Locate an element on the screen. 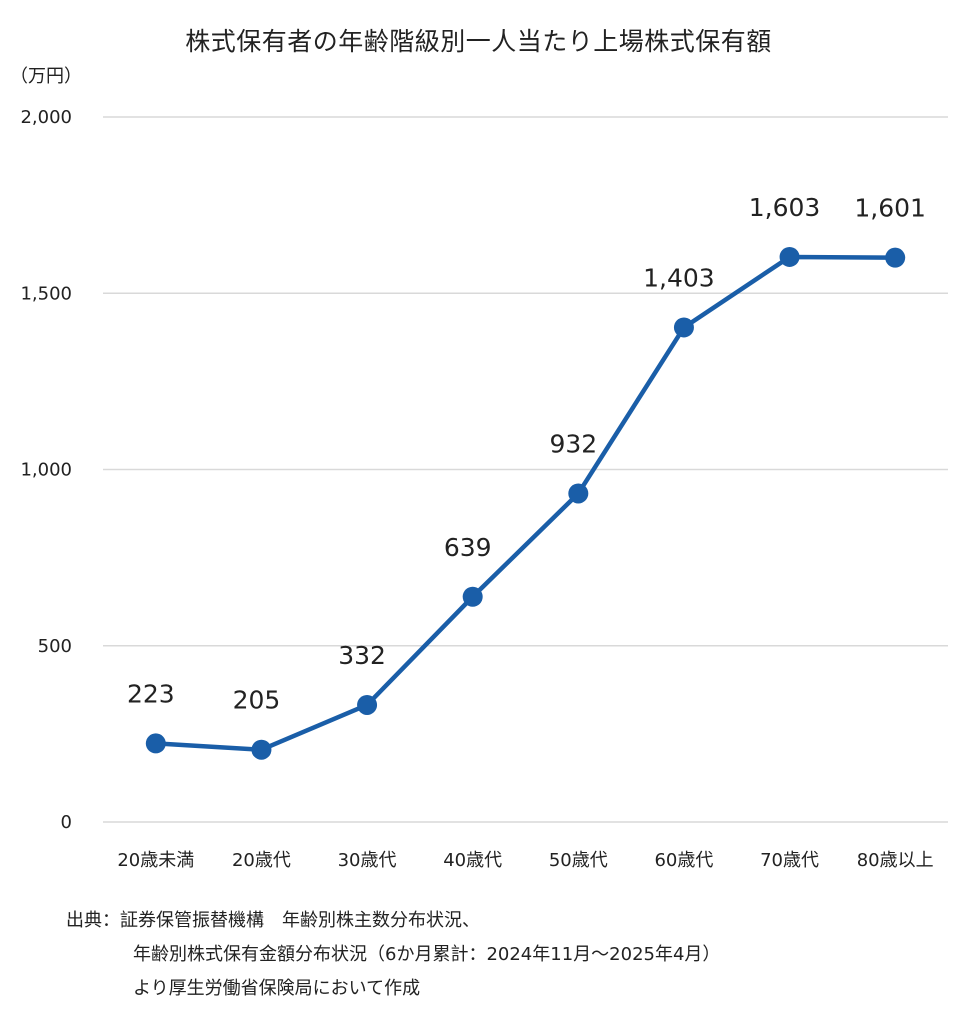 The image size is (957, 1017). y-tick-label: 1,000 is located at coordinates (46, 470).